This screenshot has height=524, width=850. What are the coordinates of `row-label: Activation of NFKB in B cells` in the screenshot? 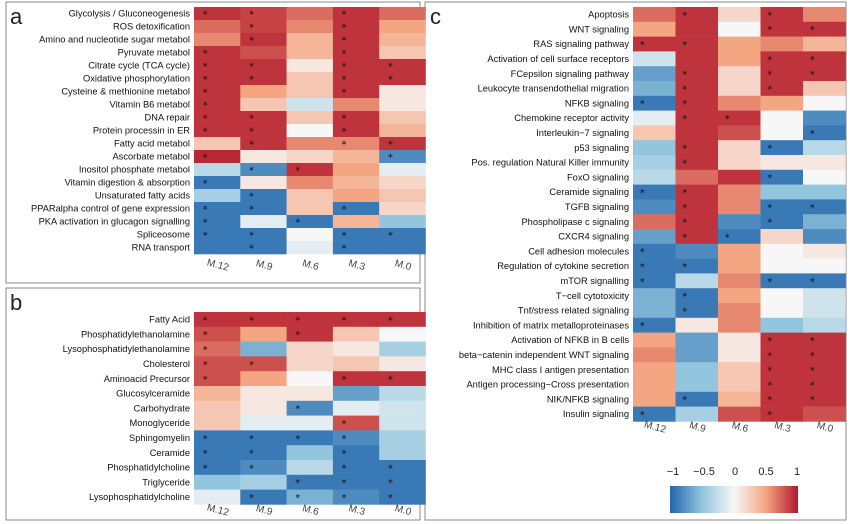 It's located at (570, 340).